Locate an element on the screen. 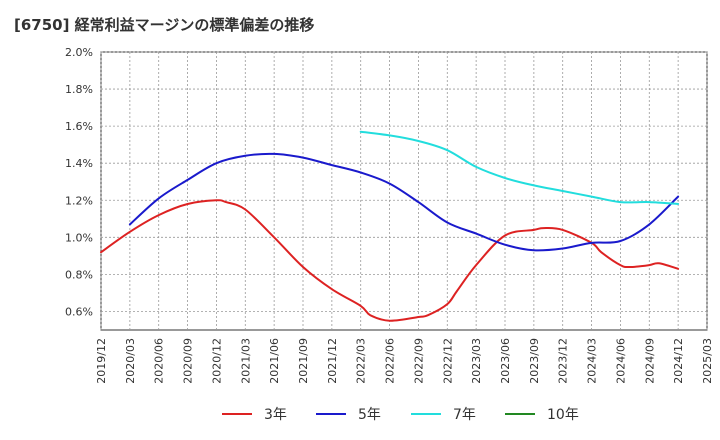  chart-title: [6750] 経常利益マージンの標準偏差の推移 is located at coordinates (164, 25).